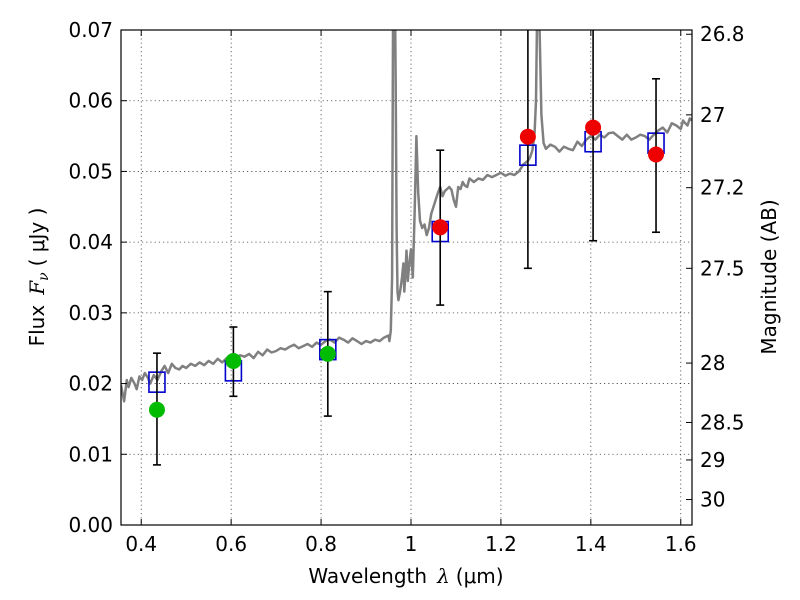 The height and width of the screenshot is (600, 800). I want to click on x-tick-label: 1.6, so click(681, 544).